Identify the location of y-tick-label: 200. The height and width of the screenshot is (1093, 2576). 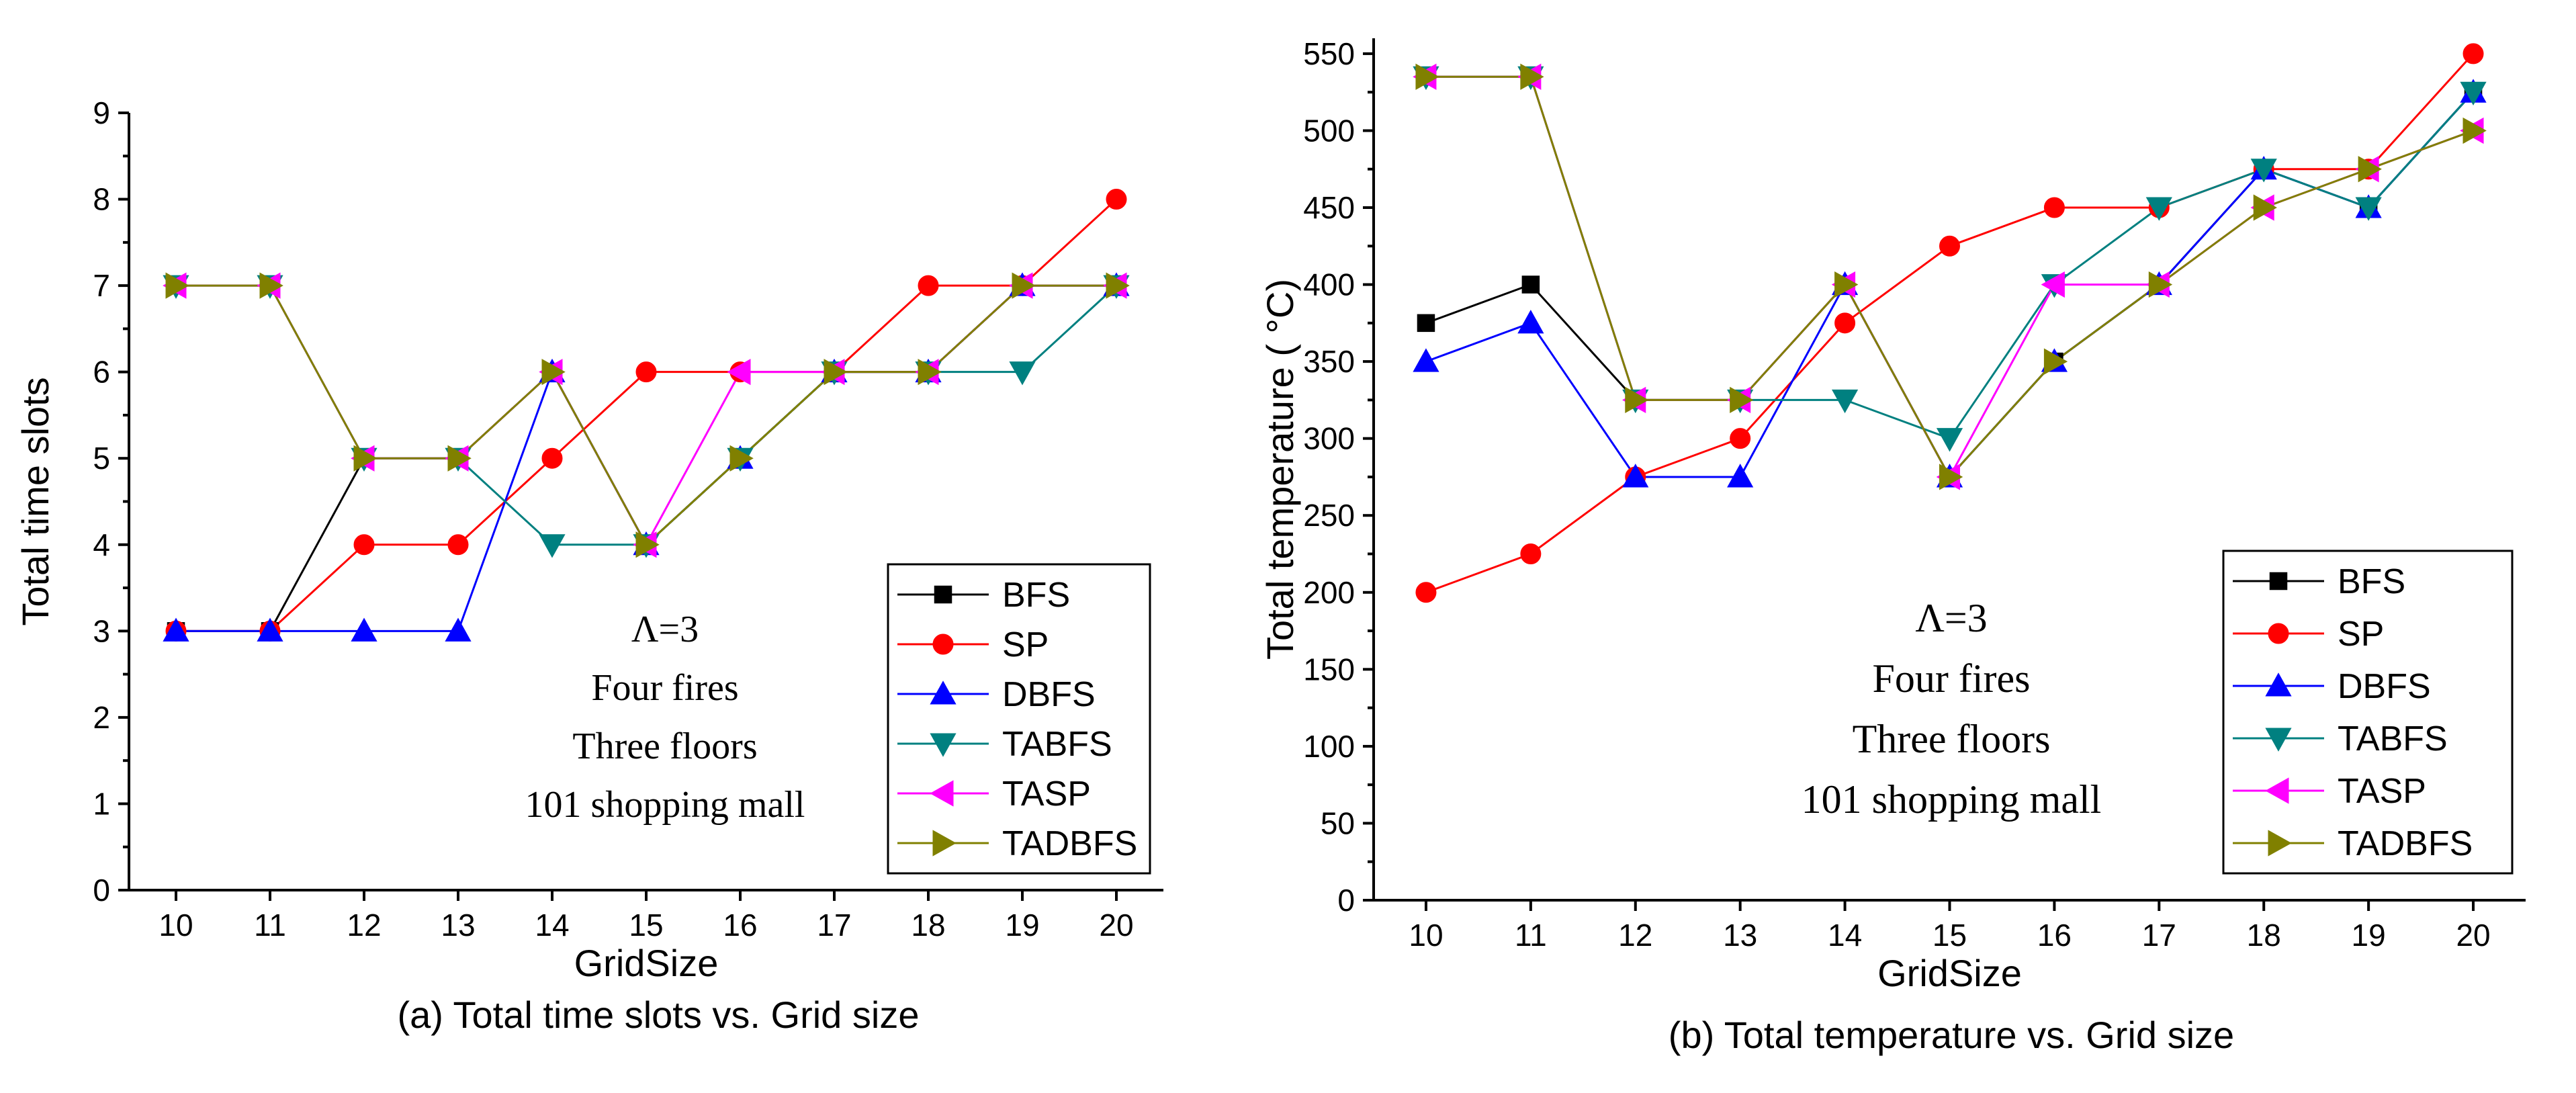
(1329, 592).